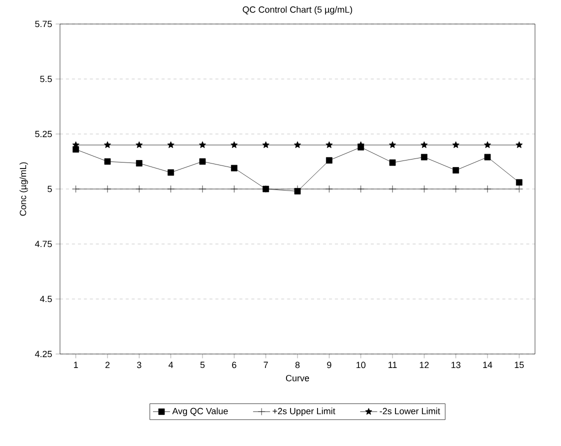 The width and height of the screenshot is (561, 446). I want to click on x-tick-label: 6, so click(234, 365).